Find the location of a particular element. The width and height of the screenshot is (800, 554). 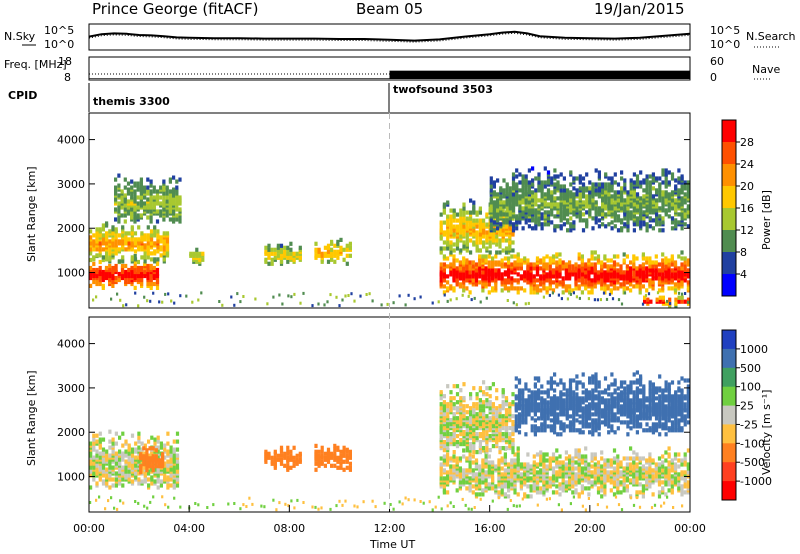

noise-left-tick-bottom: 10^0 is located at coordinates (59, 44).